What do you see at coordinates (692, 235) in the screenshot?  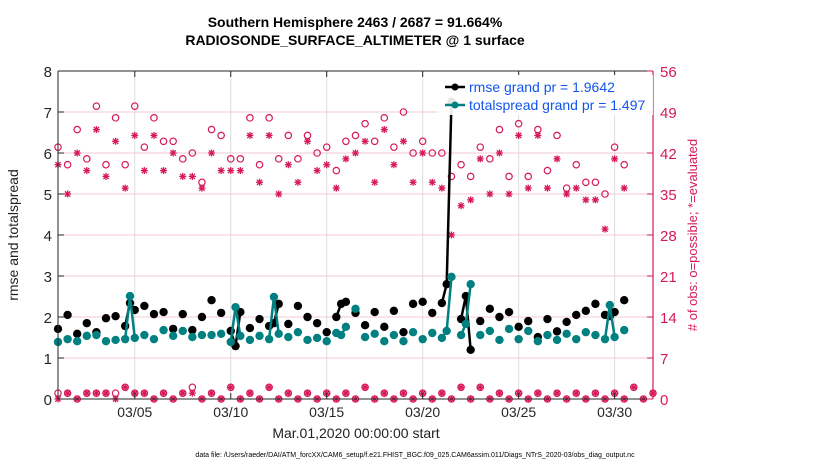 I see `y2-axis-label: # of obs: o=possible; *=evaluated` at bounding box center [692, 235].